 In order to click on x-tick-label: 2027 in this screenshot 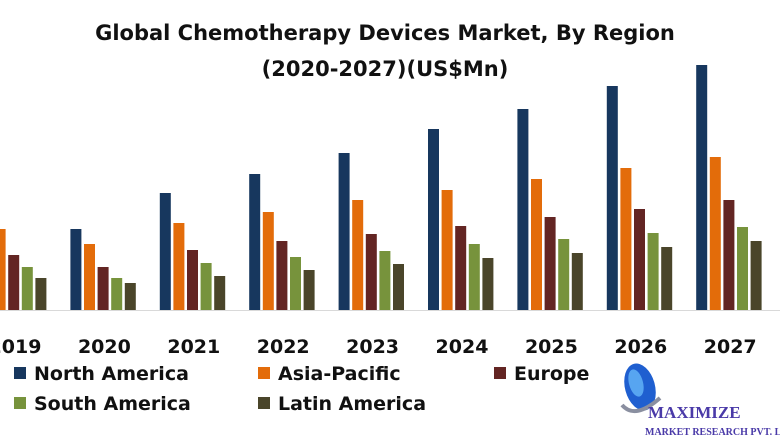, I will do `click(730, 347)`.